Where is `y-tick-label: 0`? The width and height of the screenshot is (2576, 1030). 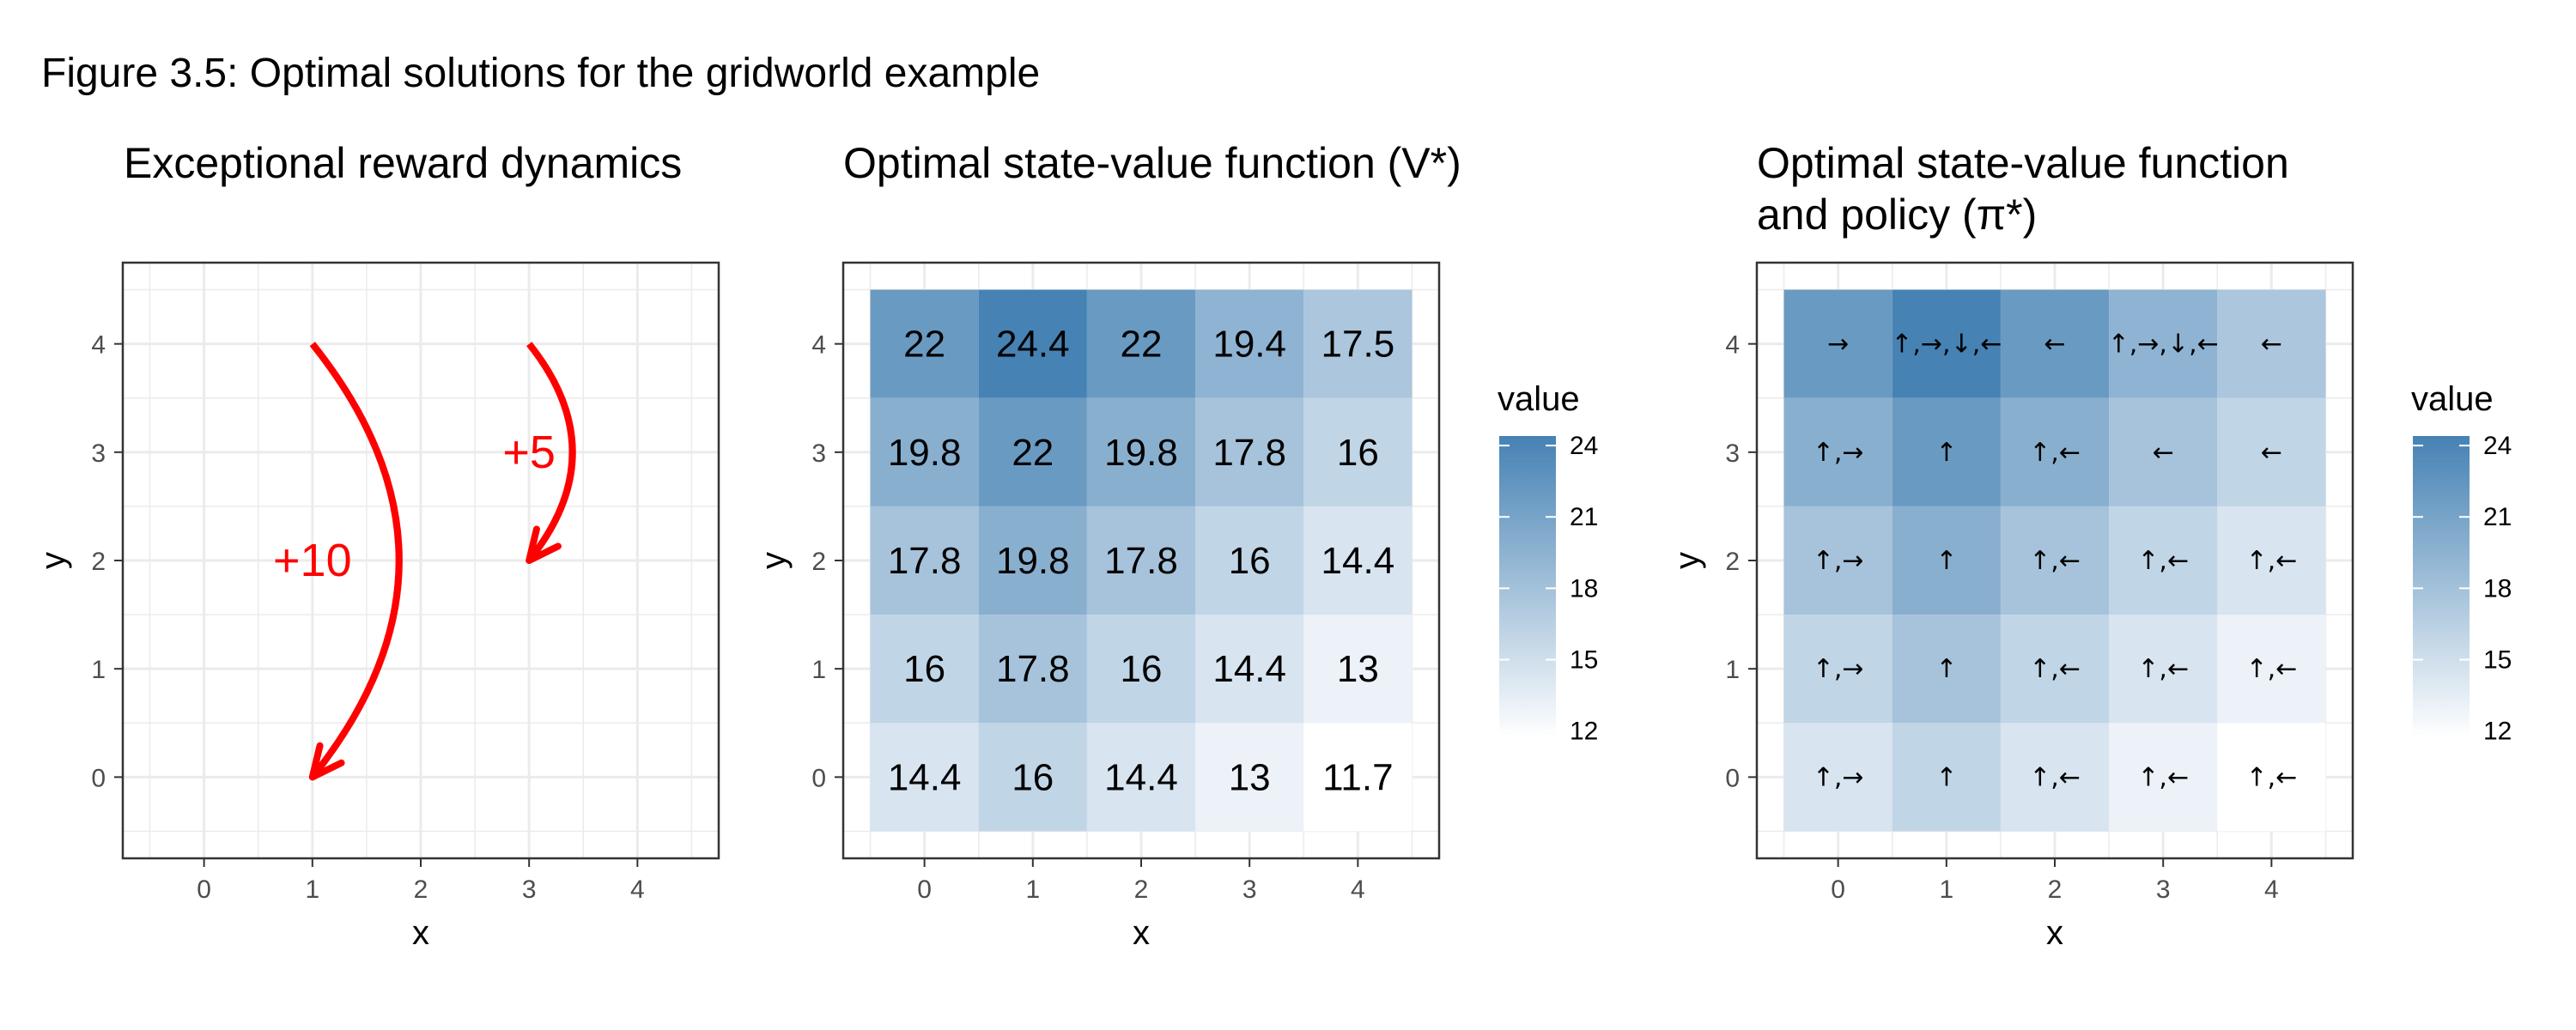 y-tick-label: 0 is located at coordinates (1733, 778).